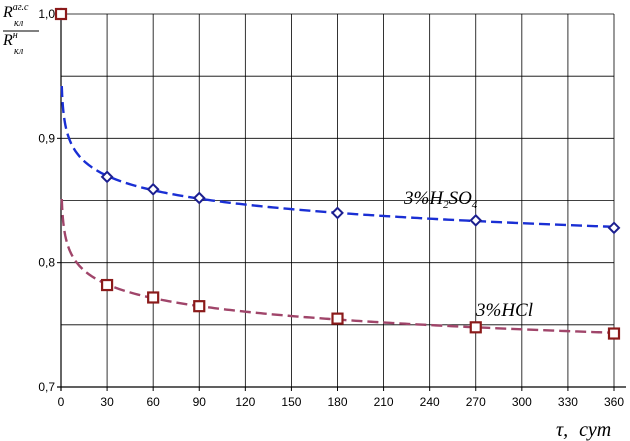  Describe the element at coordinates (475, 205) in the screenshot. I see `series-label-h2so4-sub2: 4` at that location.